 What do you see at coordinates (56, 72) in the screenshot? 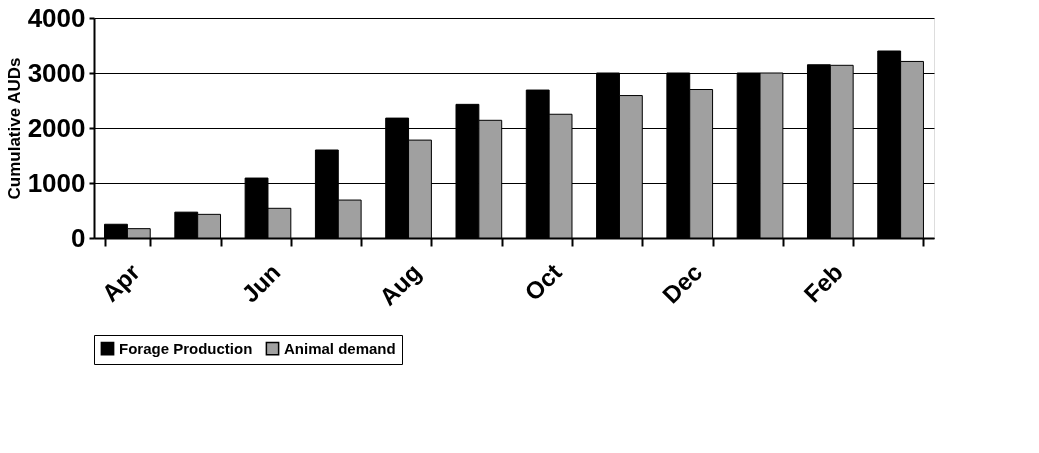
I see `y-tick-label: 3000` at bounding box center [56, 72].